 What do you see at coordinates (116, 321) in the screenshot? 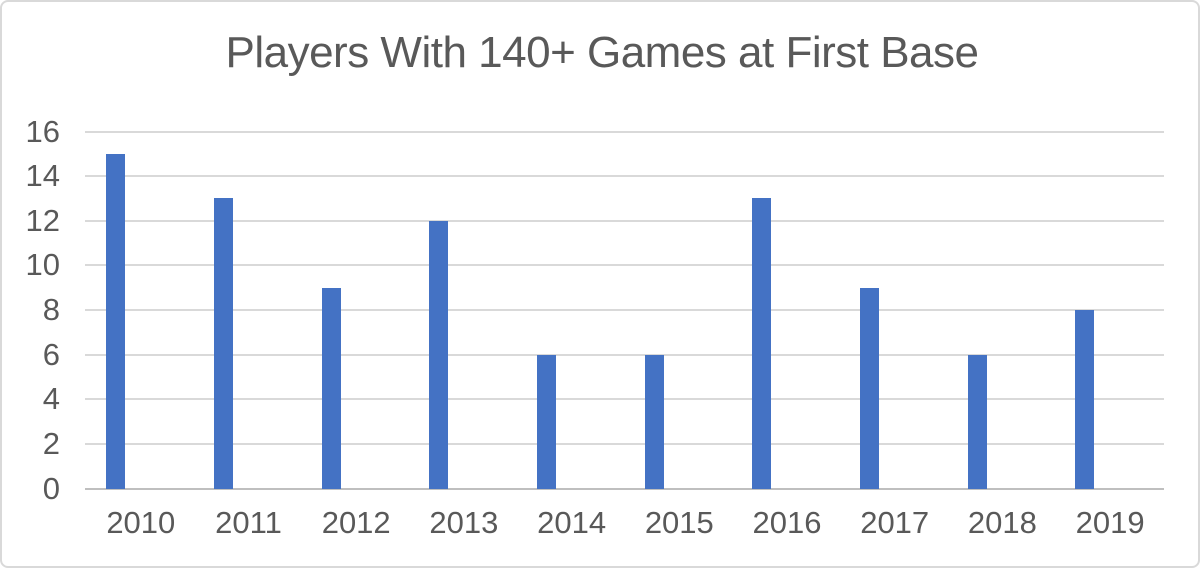
I see `bar-2010` at bounding box center [116, 321].